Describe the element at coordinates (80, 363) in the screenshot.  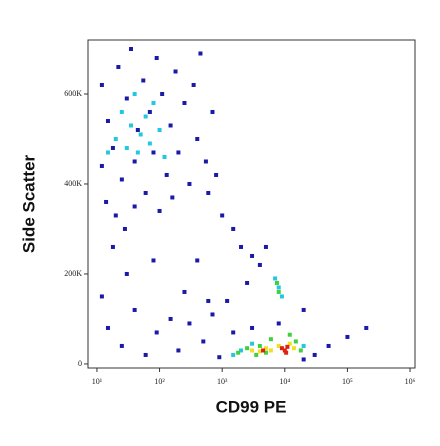
I see `y-tick-label: 0` at that location.